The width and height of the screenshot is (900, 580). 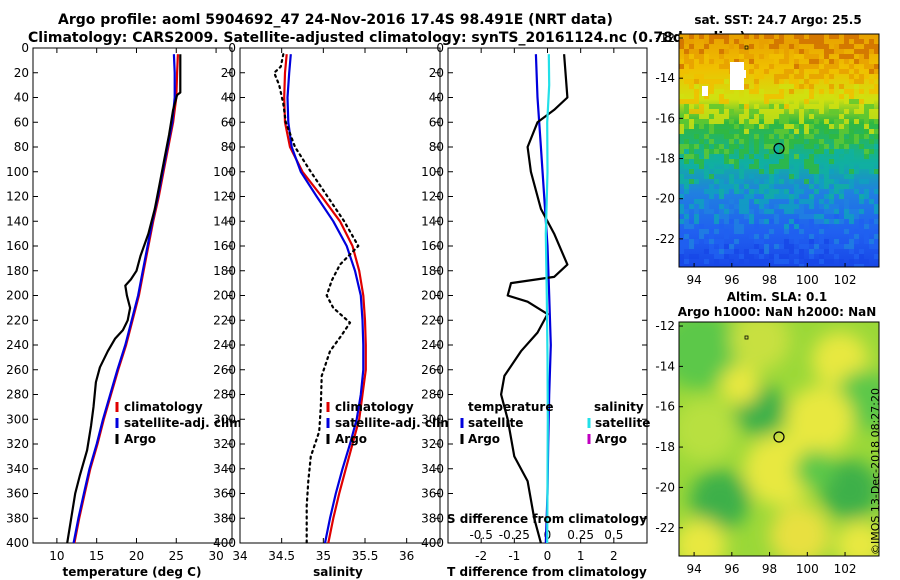 What do you see at coordinates (17, 197) in the screenshot?
I see `y-tick-label: 120` at bounding box center [17, 197].